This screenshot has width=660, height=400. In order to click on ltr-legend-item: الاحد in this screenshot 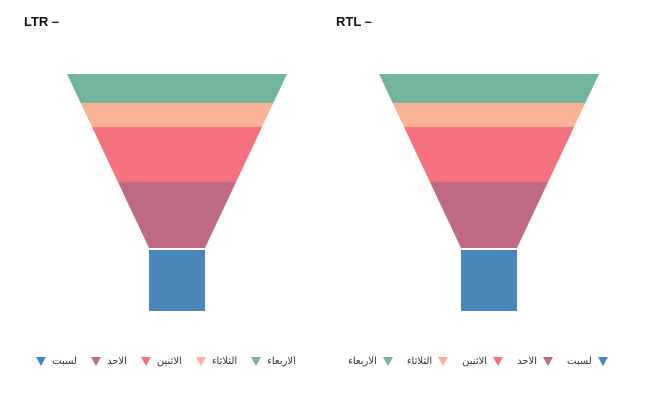, I will do `click(108, 361)`.